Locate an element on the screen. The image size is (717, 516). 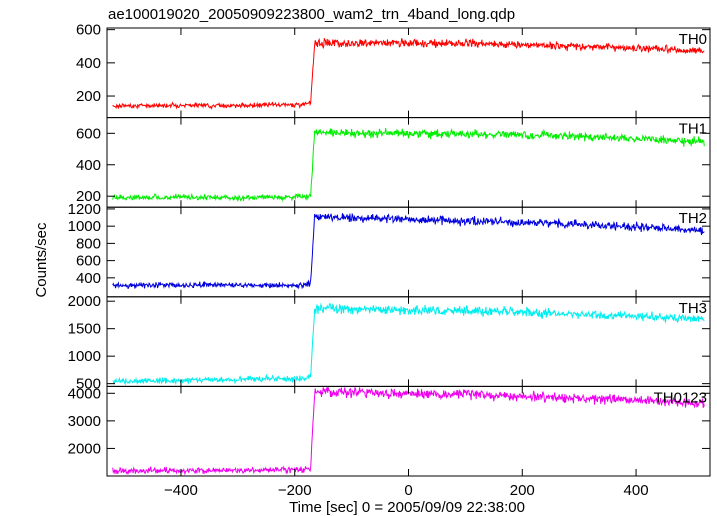
panel-frame-th1 is located at coordinates (408, 162).